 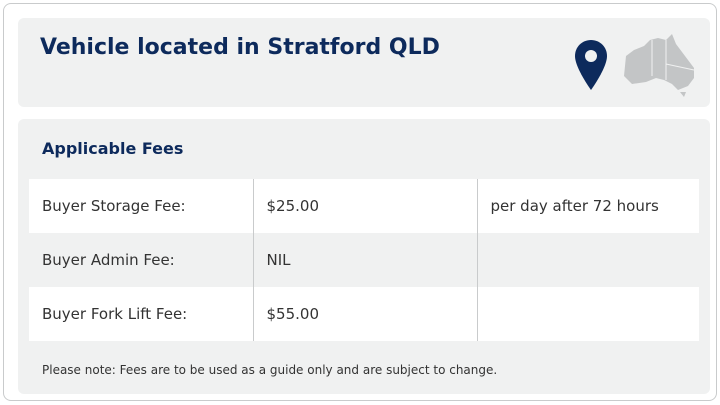 What do you see at coordinates (587, 206) in the screenshot?
I see `fee-note: per day after 72 hours` at bounding box center [587, 206].